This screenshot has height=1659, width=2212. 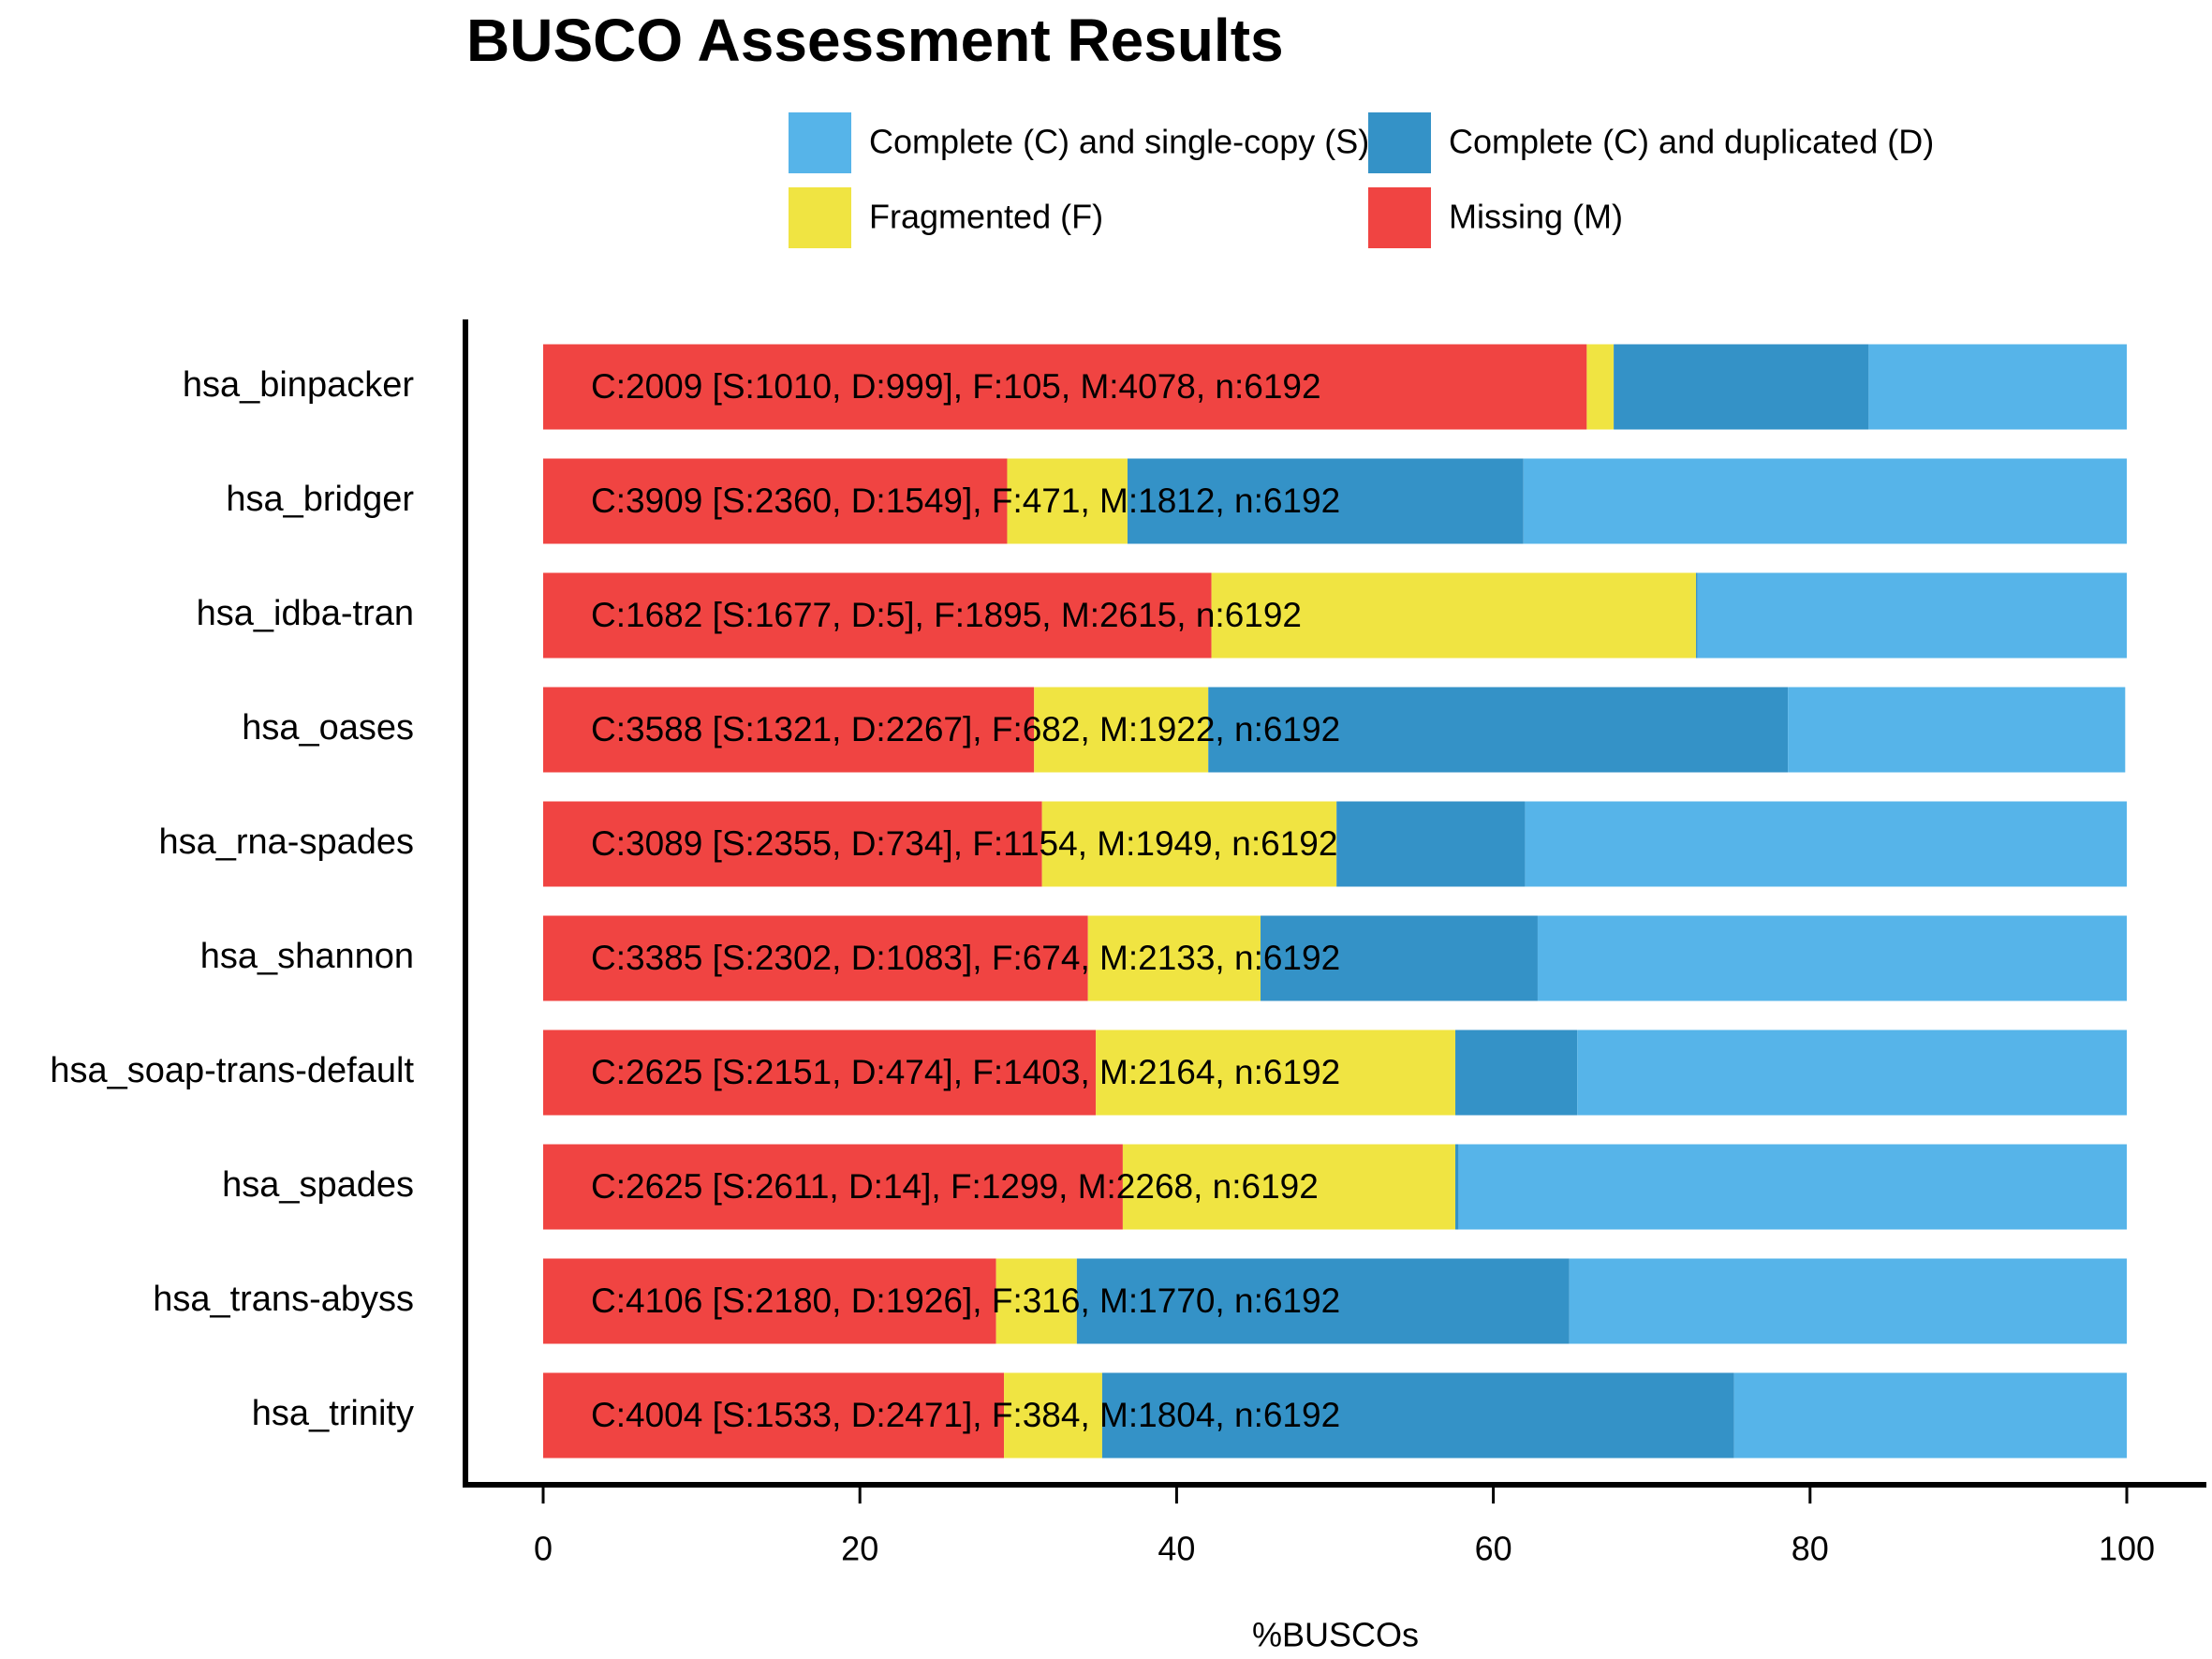 I want to click on y-tick-label: hsa_soap-trans-default, so click(x=232, y=1070).